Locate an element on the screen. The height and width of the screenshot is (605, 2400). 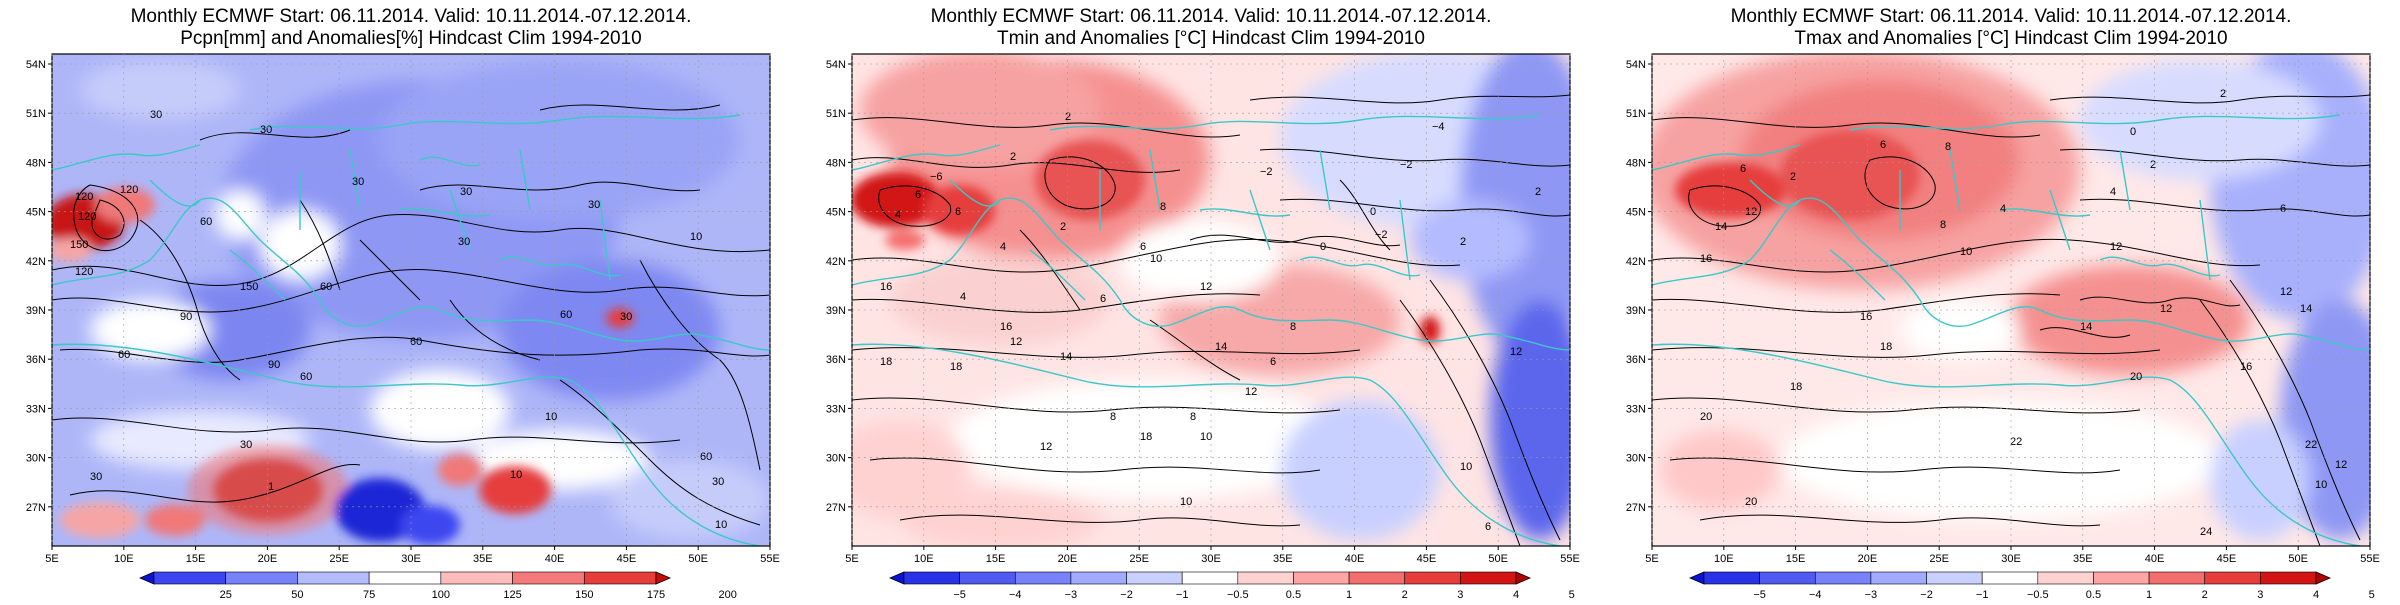
colorbar-label: −3 is located at coordinates (1871, 594).